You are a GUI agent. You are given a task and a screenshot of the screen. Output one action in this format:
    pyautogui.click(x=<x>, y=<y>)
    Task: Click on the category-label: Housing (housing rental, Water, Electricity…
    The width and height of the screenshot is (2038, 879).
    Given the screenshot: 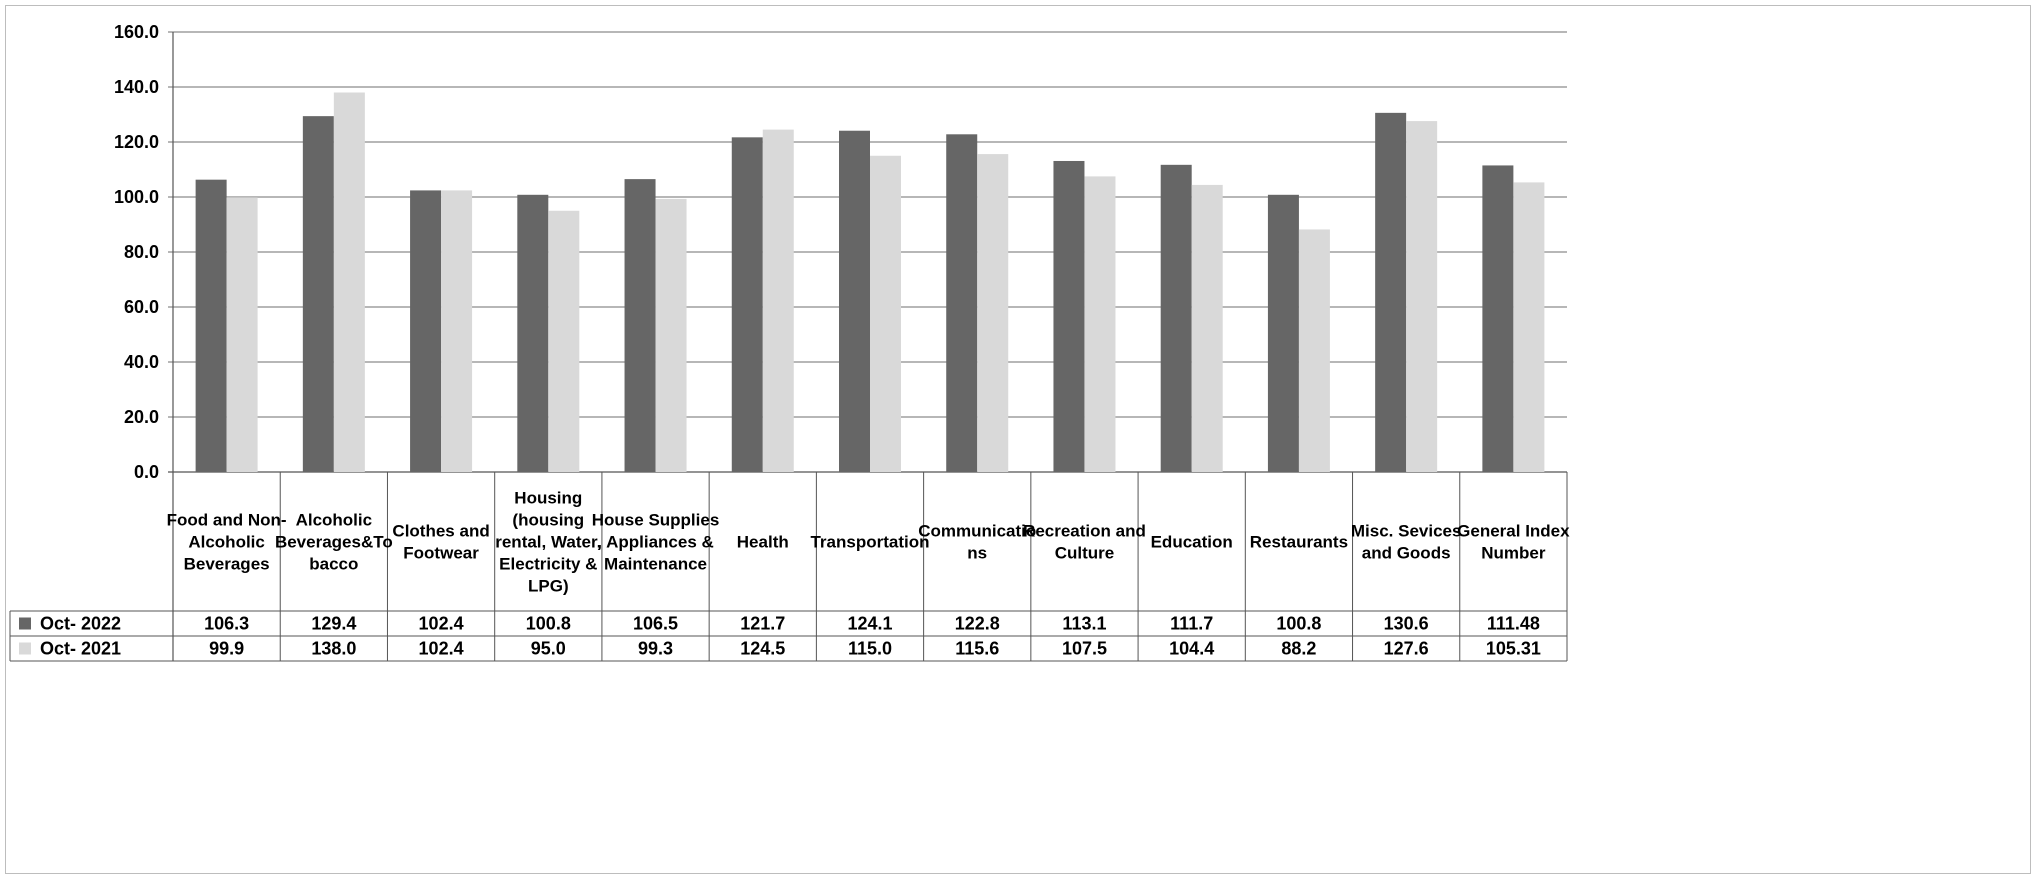 What is the action you would take?
    pyautogui.click(x=548, y=542)
    